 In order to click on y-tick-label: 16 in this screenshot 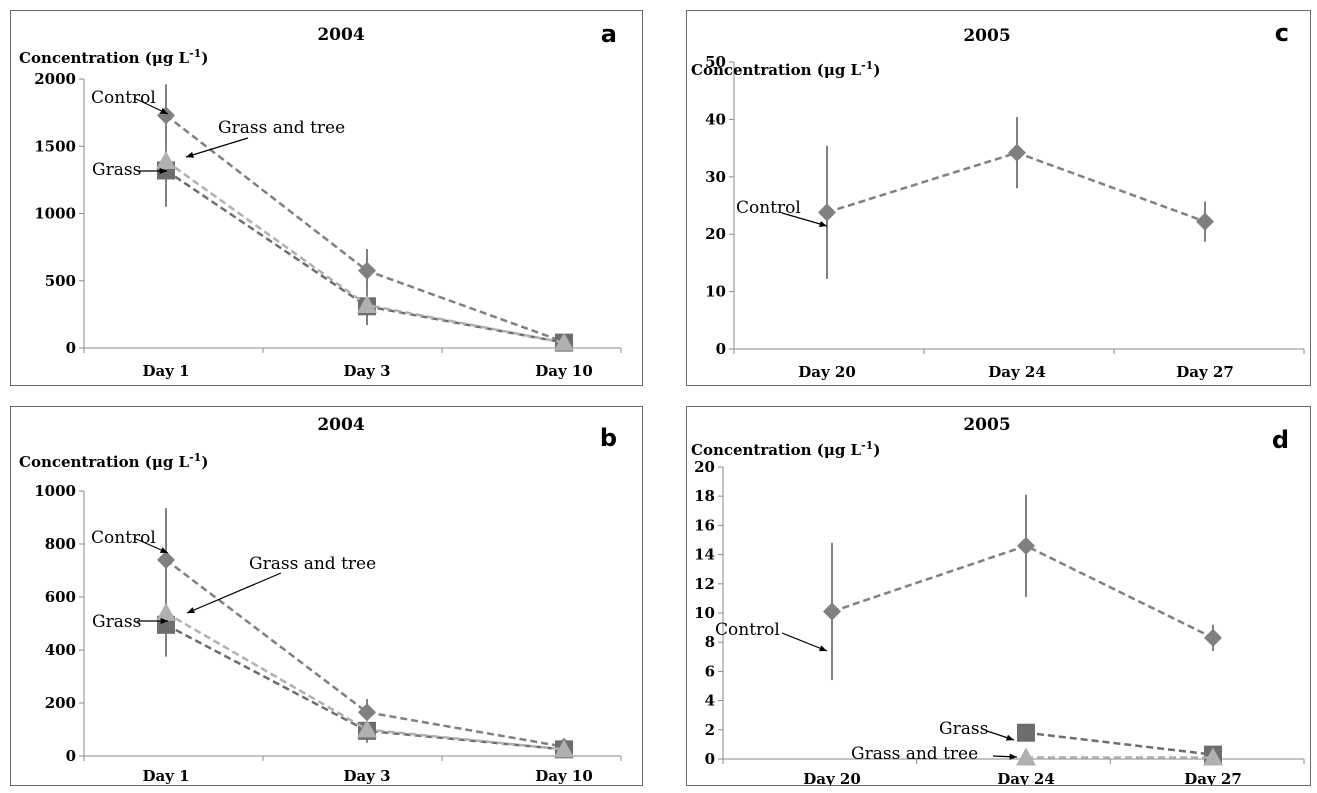, I will do `click(704, 525)`.